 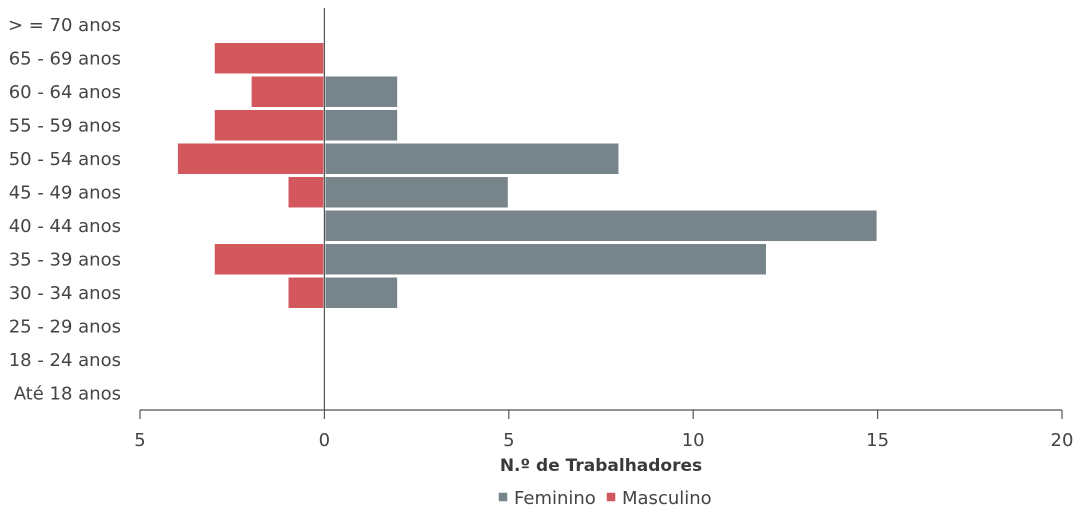 I want to click on legend-swatch-masculino, so click(x=611, y=497).